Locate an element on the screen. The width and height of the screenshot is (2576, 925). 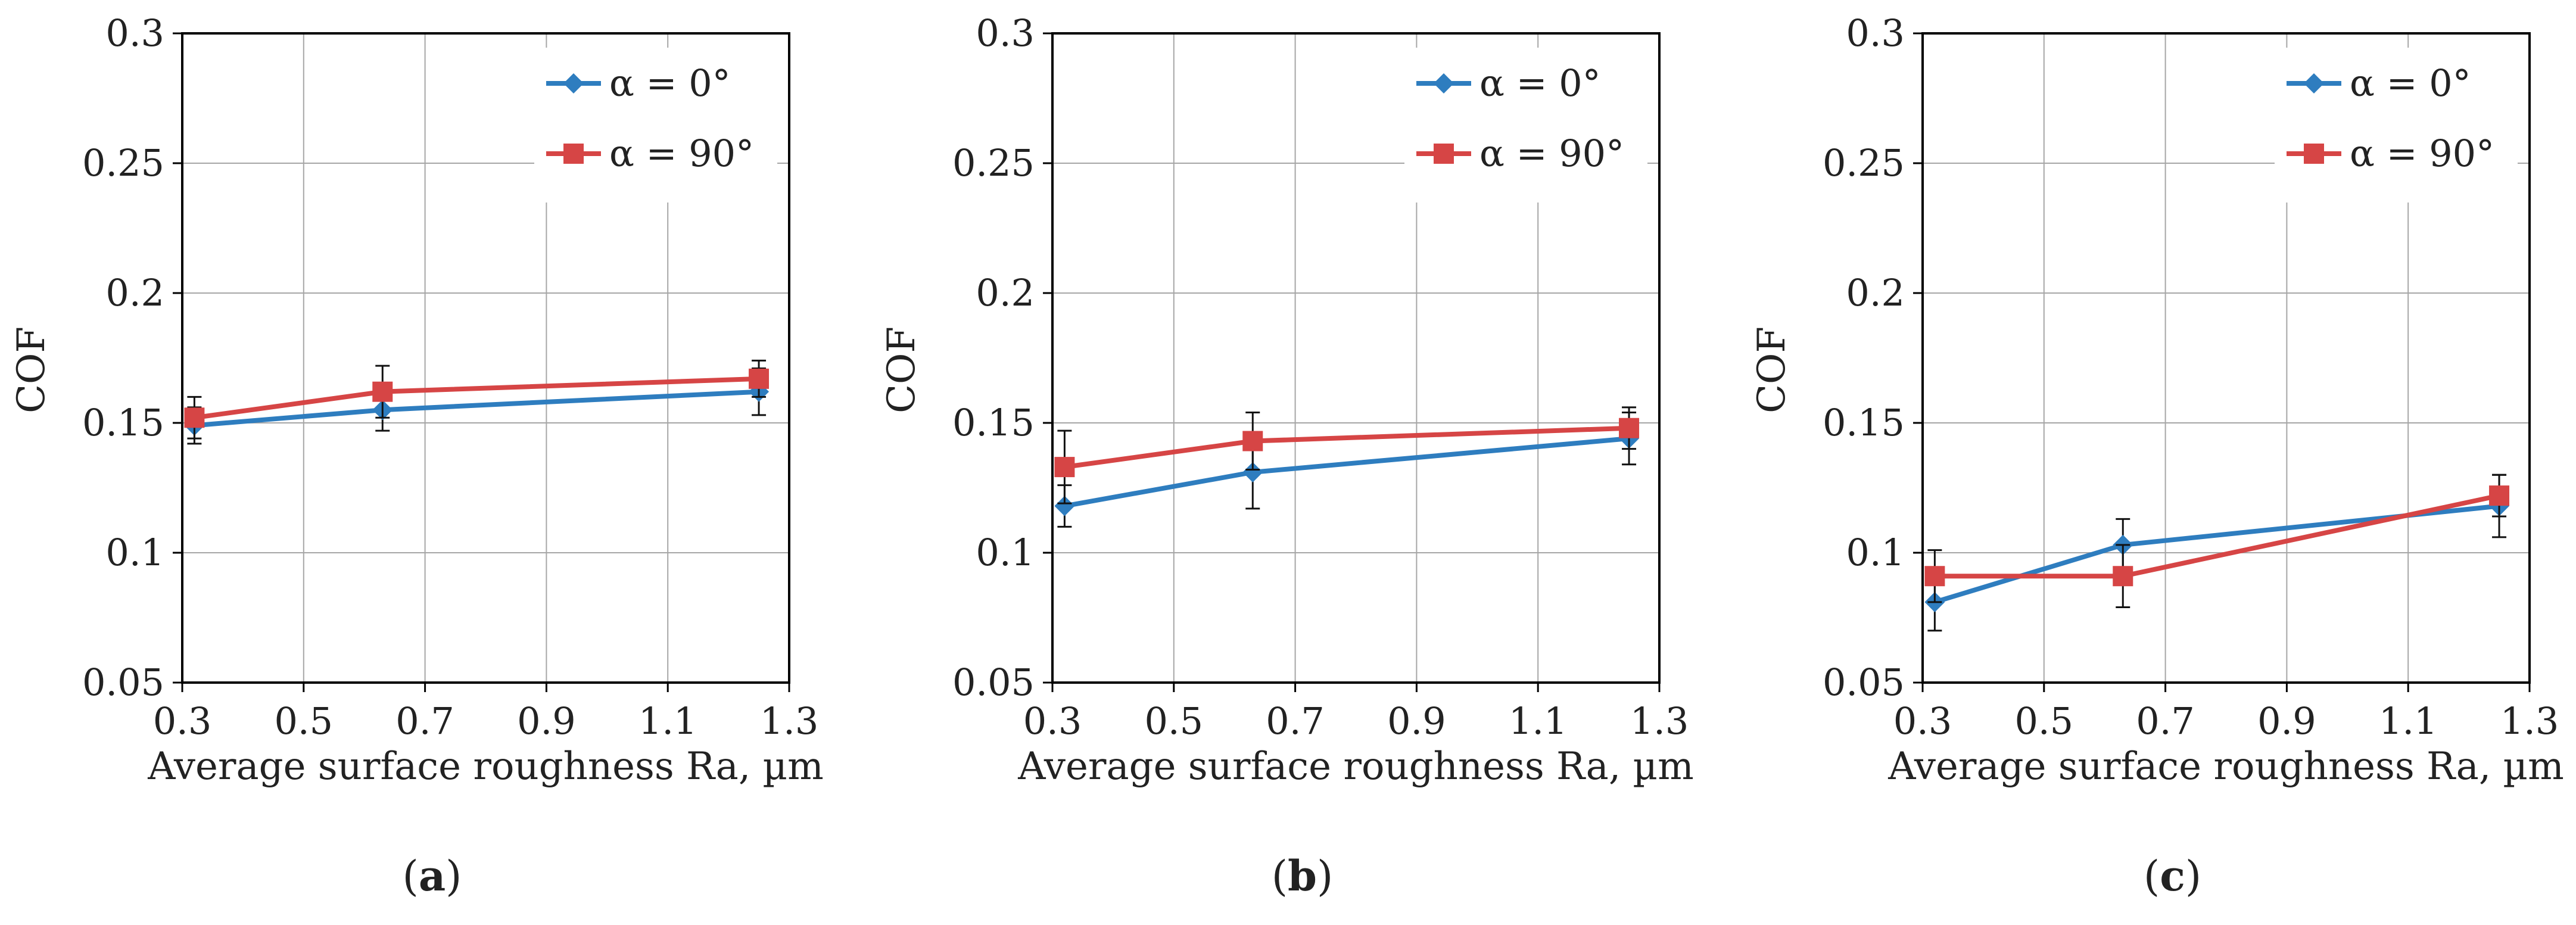
panel-label: (a) is located at coordinates (432, 876).